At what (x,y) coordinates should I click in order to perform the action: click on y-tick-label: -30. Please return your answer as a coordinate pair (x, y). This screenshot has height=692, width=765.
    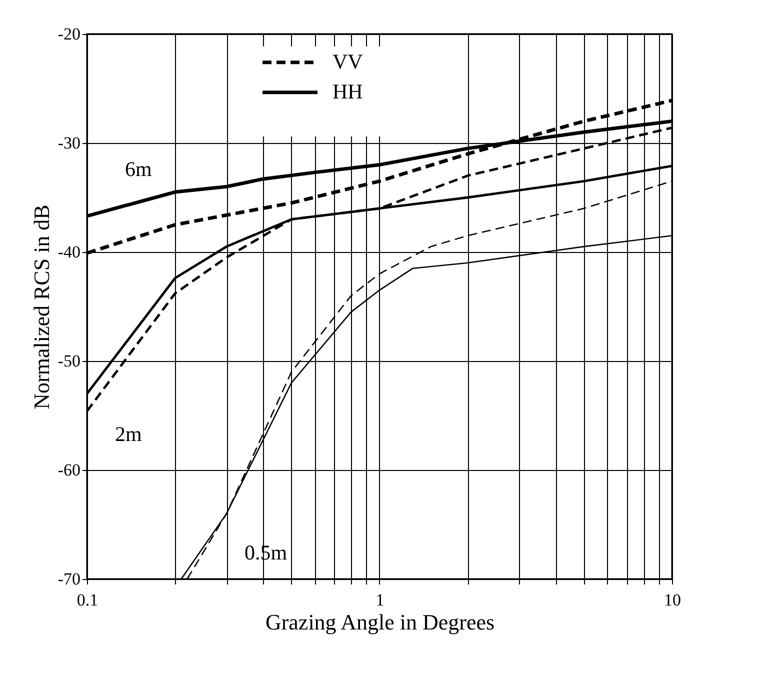
    Looking at the image, I should click on (69, 143).